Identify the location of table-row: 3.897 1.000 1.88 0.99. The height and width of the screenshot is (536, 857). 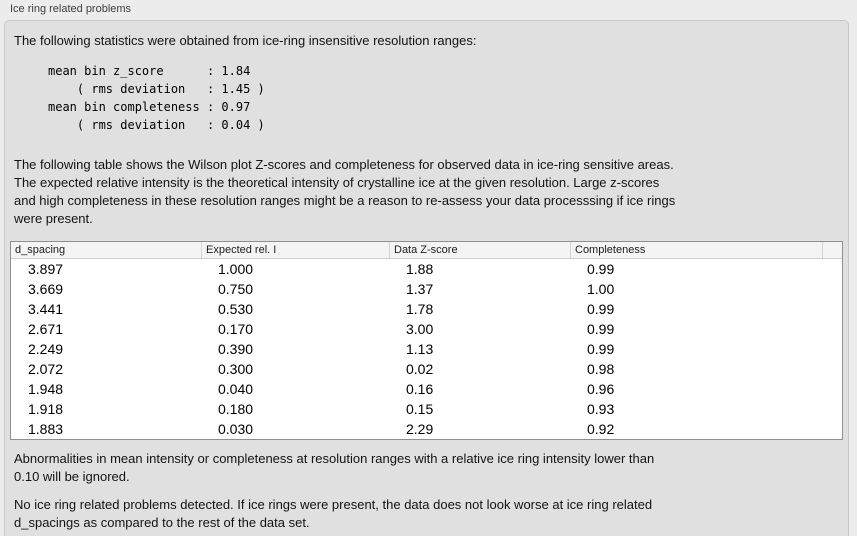
(426, 269).